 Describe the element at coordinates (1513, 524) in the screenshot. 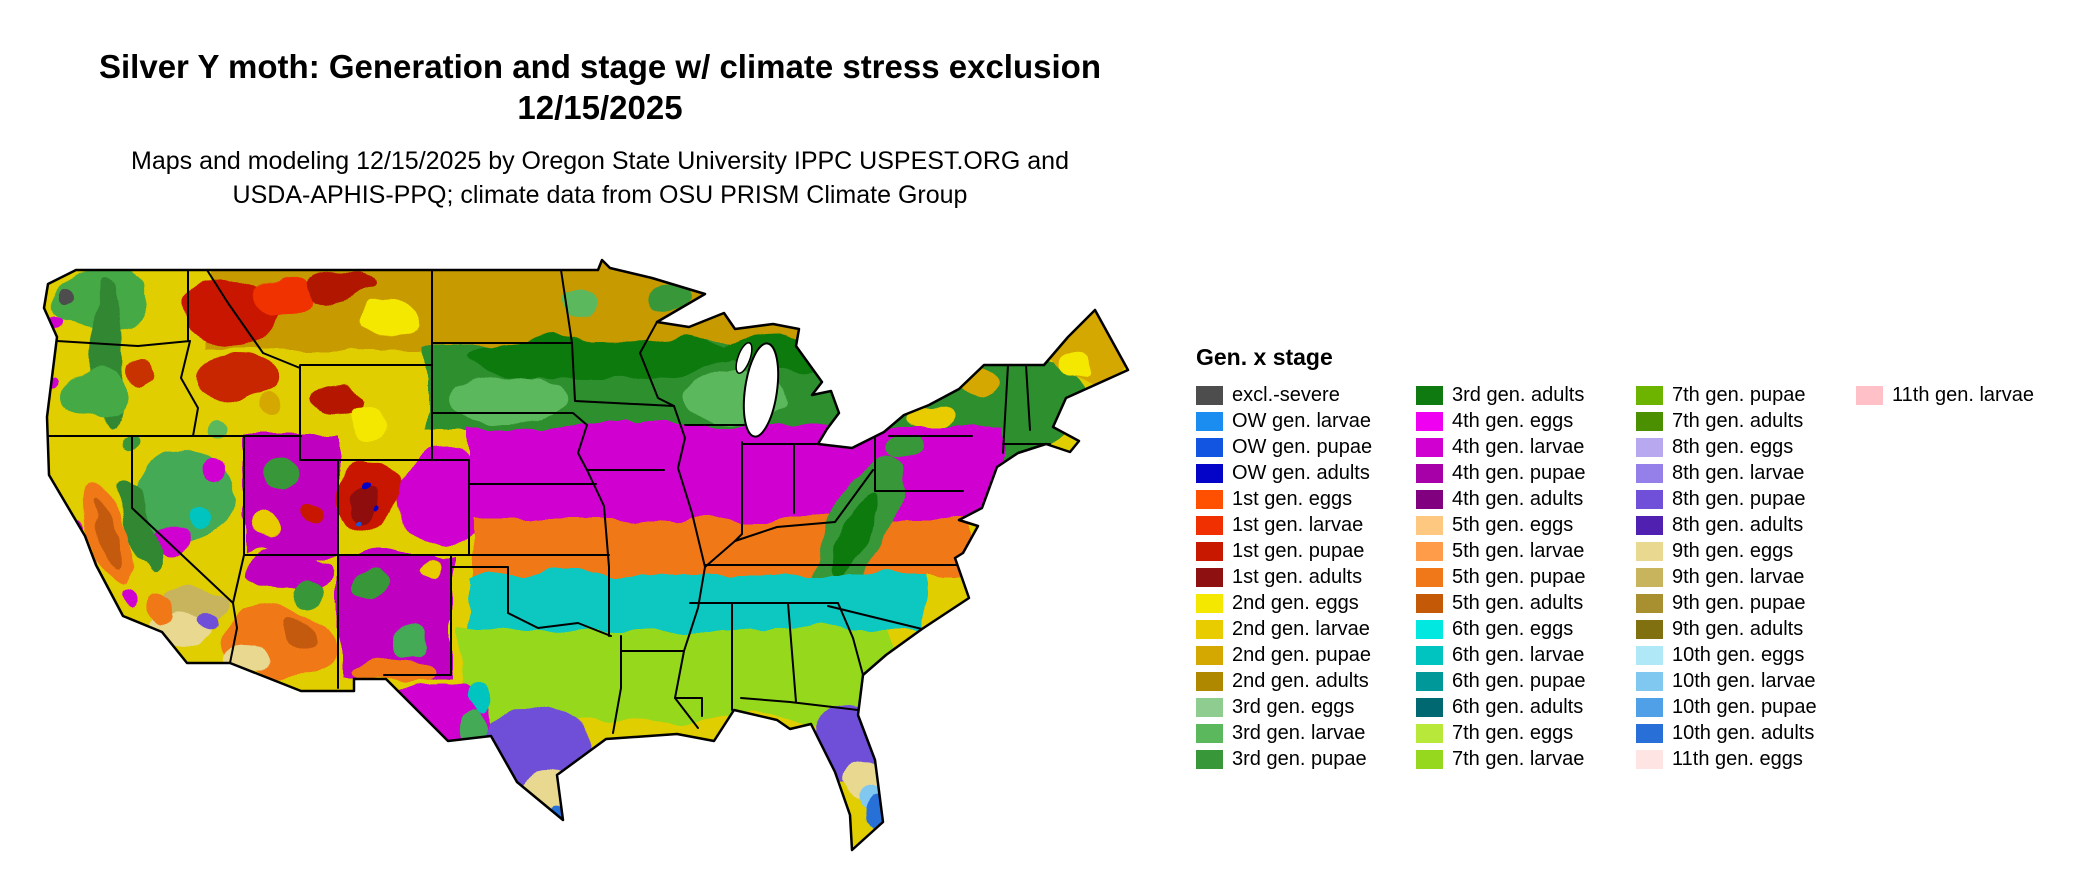

I see `legend-label: 5th gen. eggs` at that location.